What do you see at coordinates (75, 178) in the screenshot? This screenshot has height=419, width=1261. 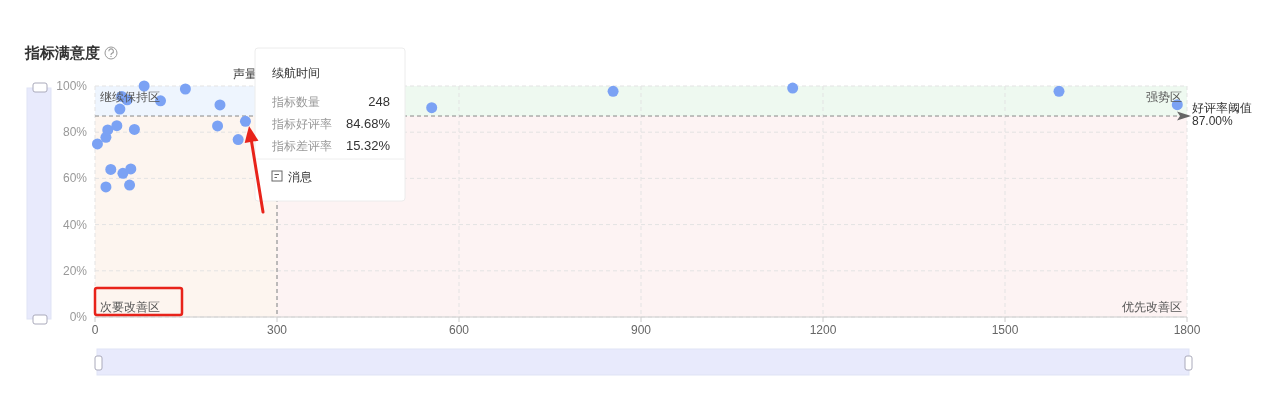 I see `y-tick-label: 60%` at bounding box center [75, 178].